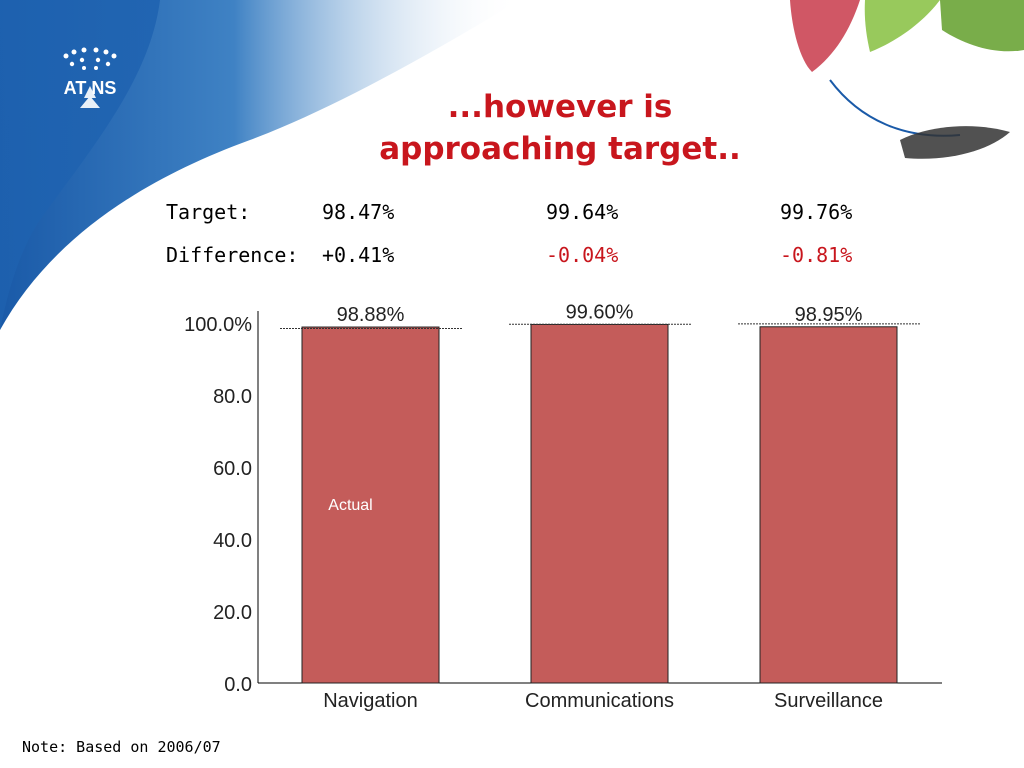 This screenshot has width=1024, height=768. Describe the element at coordinates (828, 505) in the screenshot. I see `bar-surveillance` at that location.